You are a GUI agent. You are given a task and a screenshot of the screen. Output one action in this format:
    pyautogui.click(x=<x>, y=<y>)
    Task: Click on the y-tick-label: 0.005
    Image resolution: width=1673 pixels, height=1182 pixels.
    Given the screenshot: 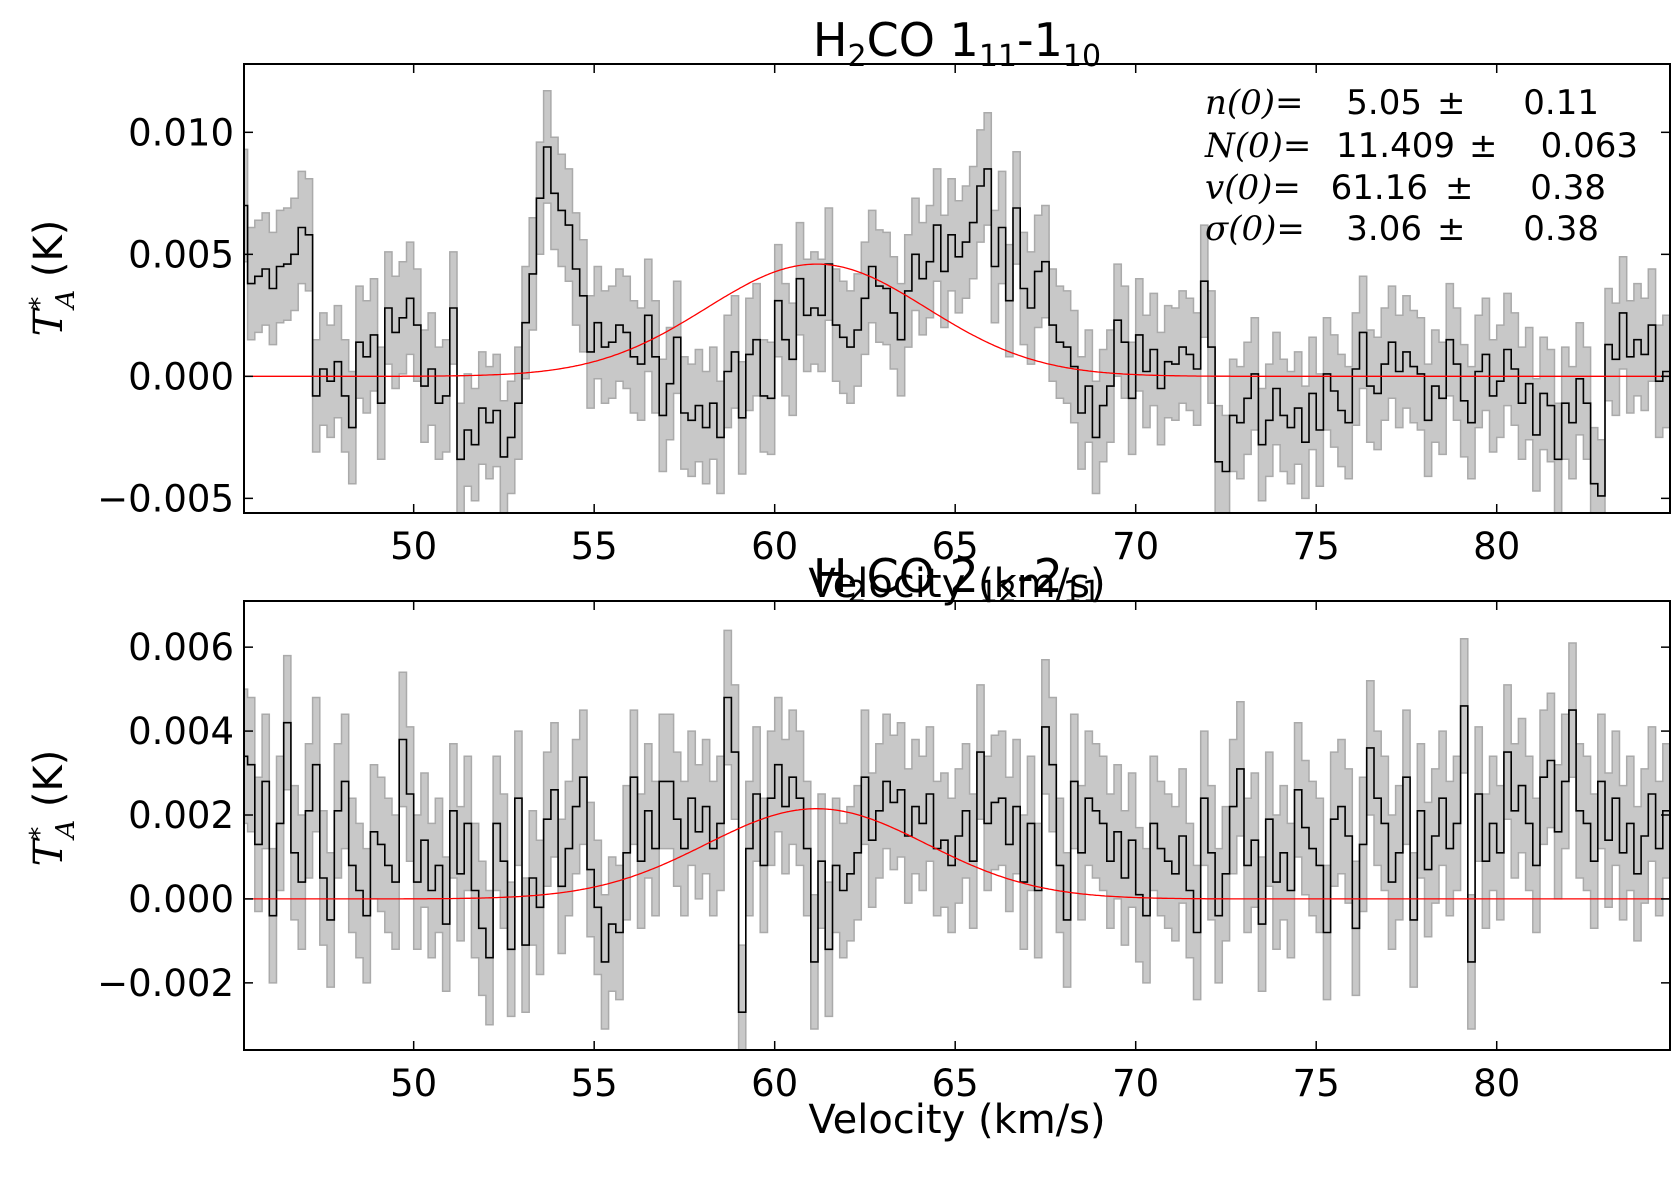 What is the action you would take?
    pyautogui.click(x=181, y=254)
    